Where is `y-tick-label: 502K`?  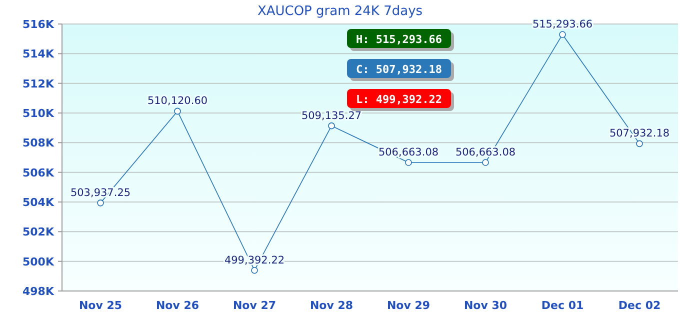
y-tick-label: 502K is located at coordinates (38, 232).